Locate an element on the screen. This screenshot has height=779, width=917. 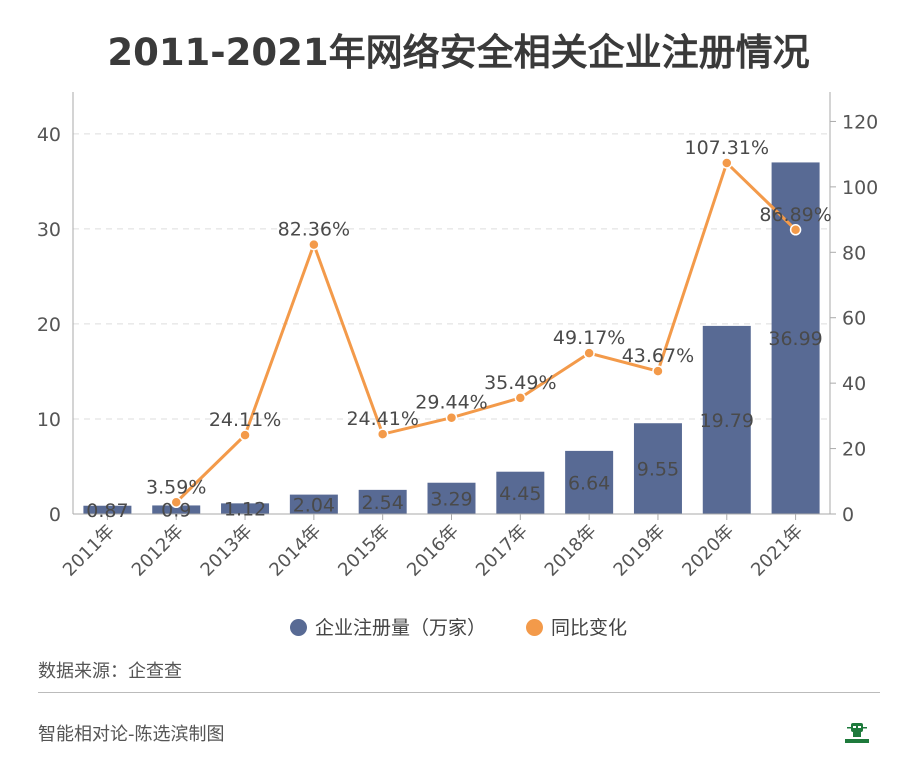
bar-data-label: 4.45 is located at coordinates (520, 494).